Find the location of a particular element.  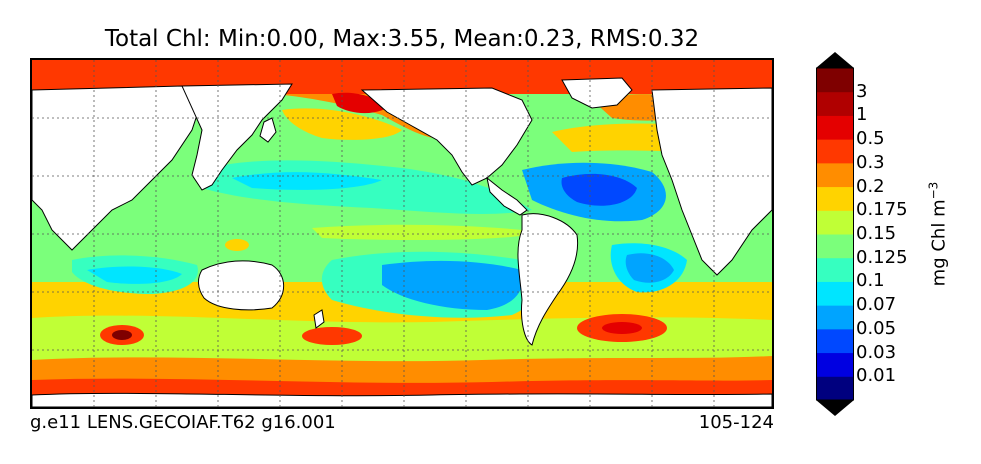

colorbar-tick-label: 0.03 is located at coordinates (876, 352).